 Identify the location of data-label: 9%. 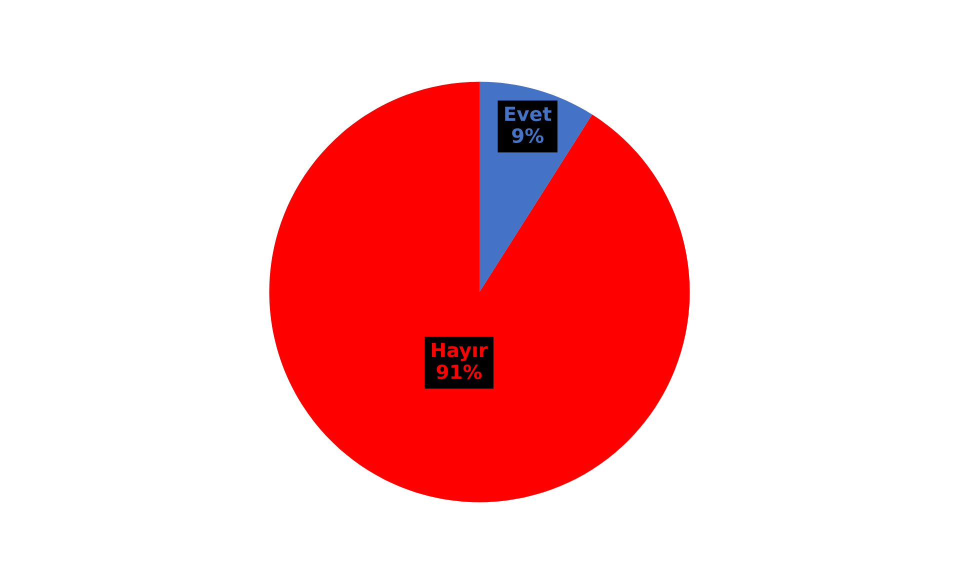
(528, 135).